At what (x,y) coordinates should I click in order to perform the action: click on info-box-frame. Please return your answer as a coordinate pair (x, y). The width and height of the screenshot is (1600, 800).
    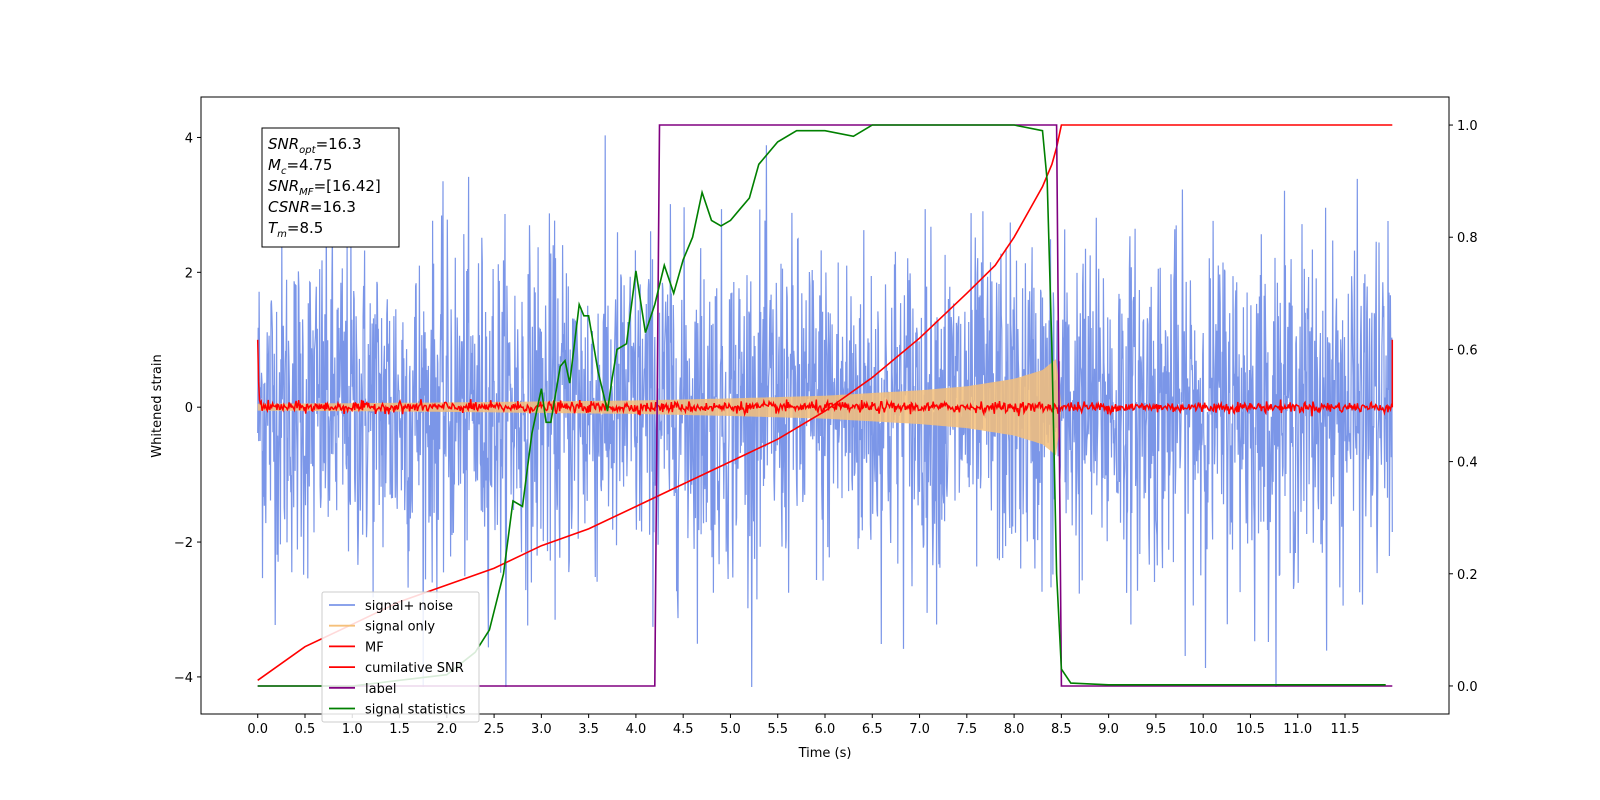
    Looking at the image, I should click on (330, 187).